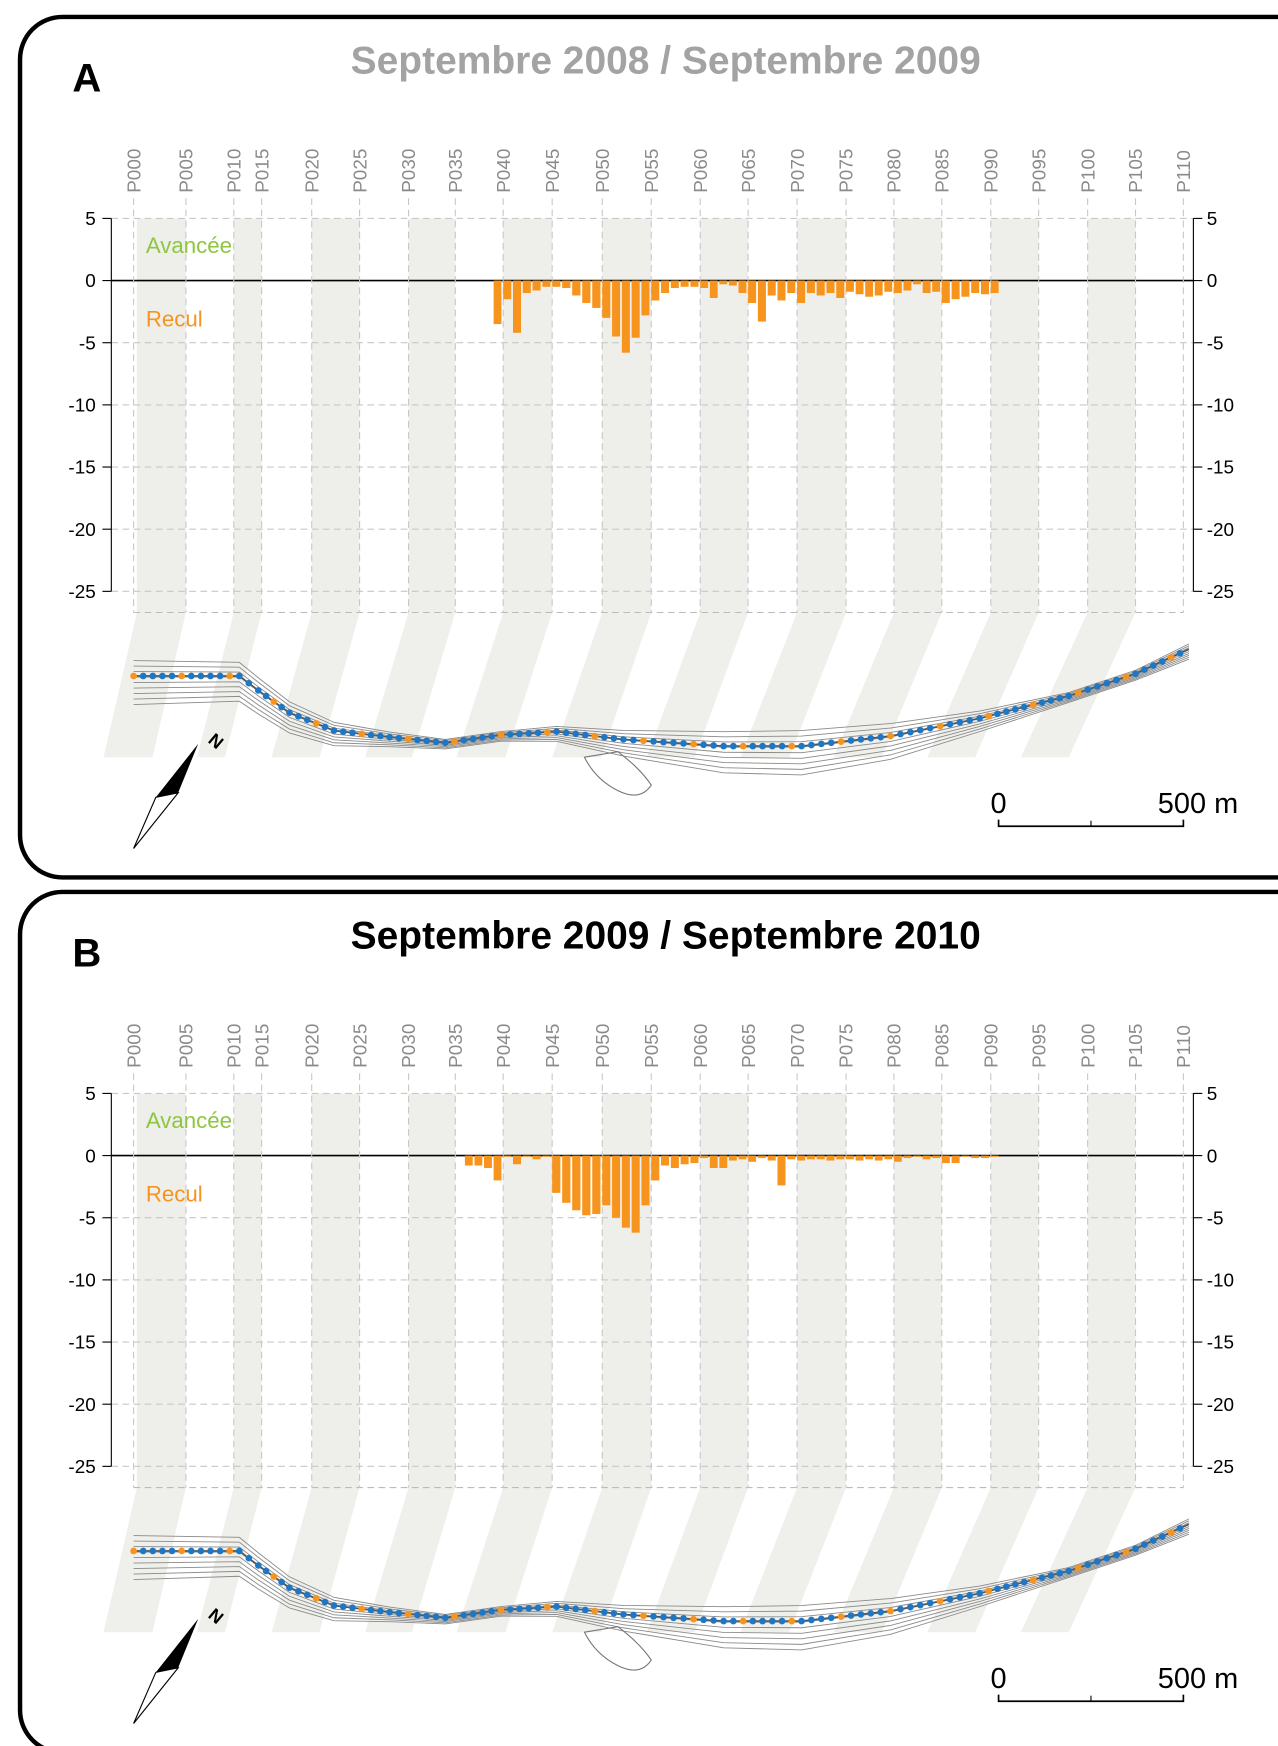  What do you see at coordinates (86, 79) in the screenshot?
I see `panel-letter: A` at bounding box center [86, 79].